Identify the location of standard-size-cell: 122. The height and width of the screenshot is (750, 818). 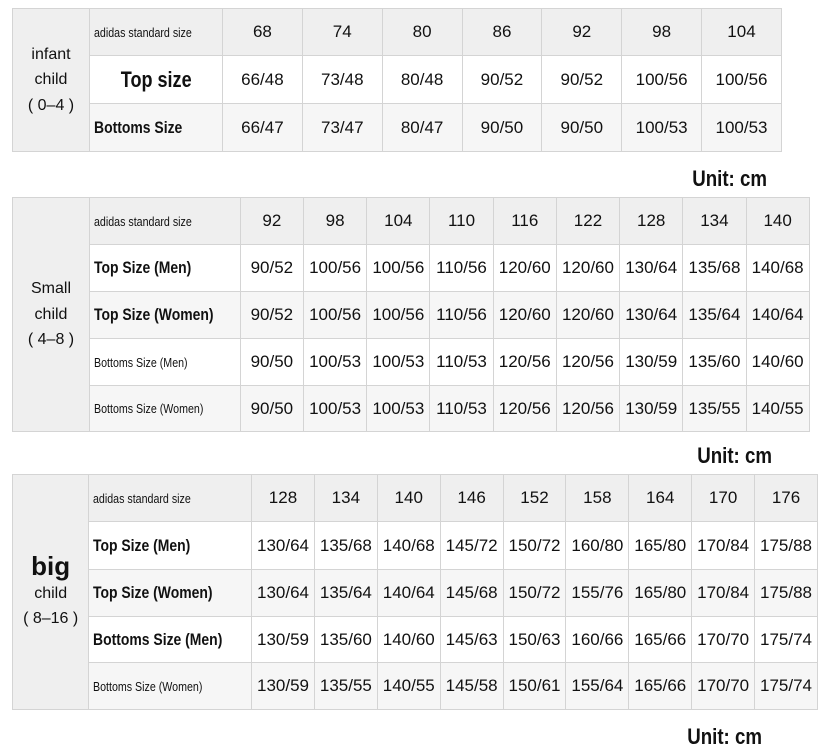
(588, 221).